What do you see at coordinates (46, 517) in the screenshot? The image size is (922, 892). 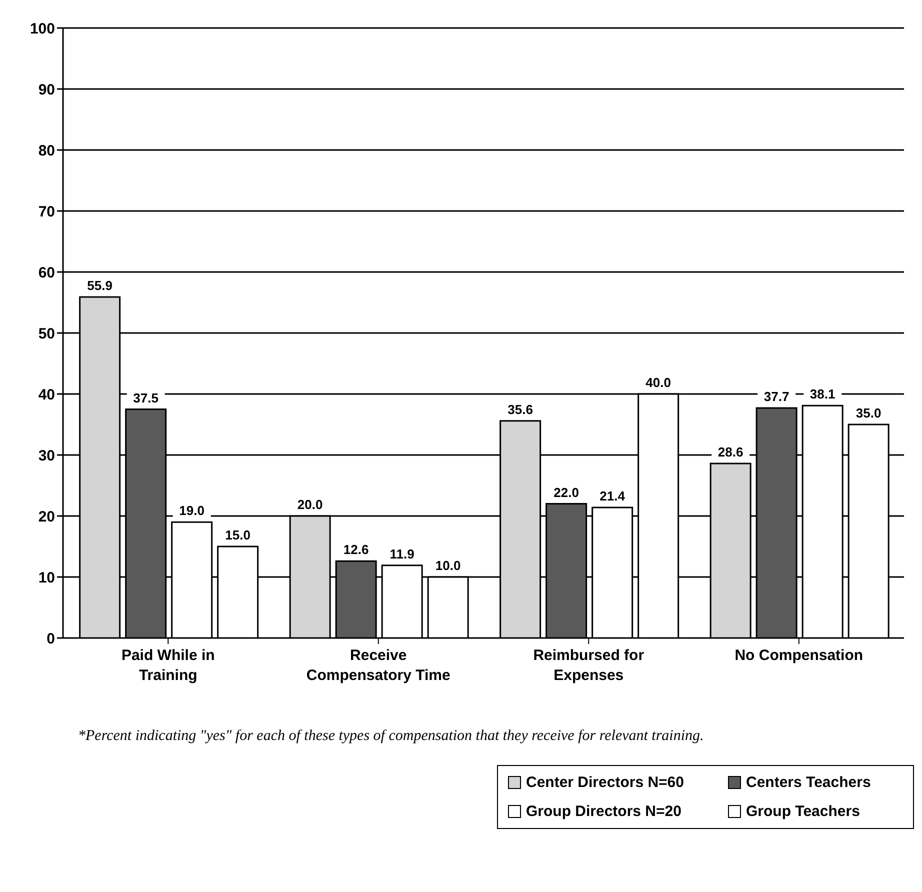 I see `y-tick-label: 20` at bounding box center [46, 517].